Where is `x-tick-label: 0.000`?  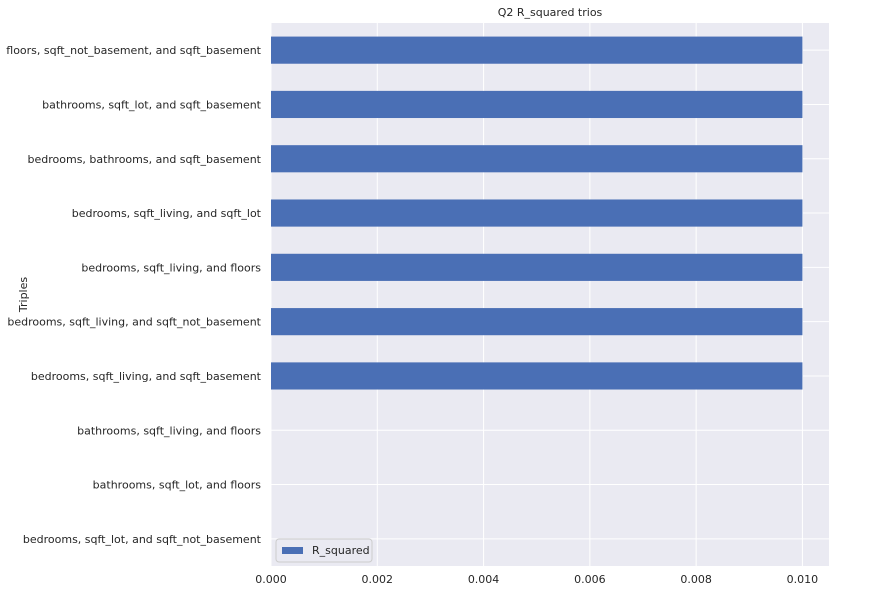
x-tick-label: 0.000 is located at coordinates (271, 579).